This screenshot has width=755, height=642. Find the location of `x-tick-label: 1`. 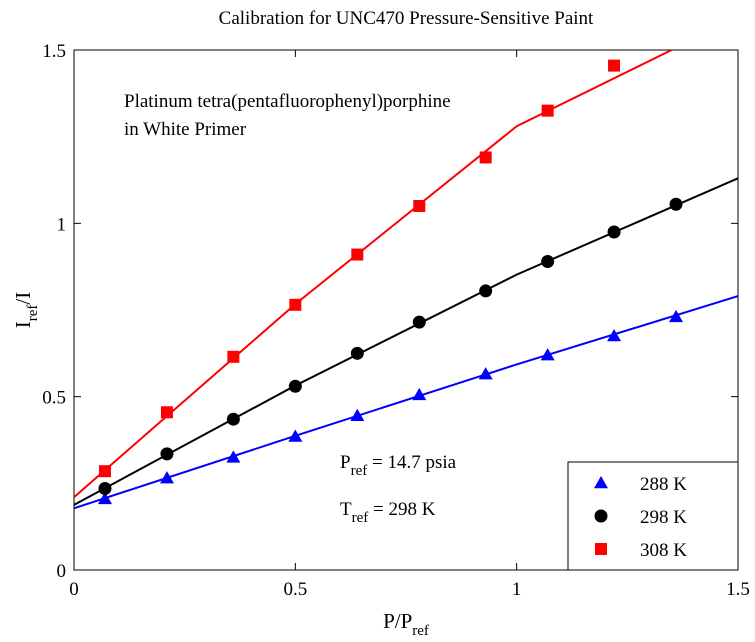

x-tick-label: 1 is located at coordinates (517, 589).